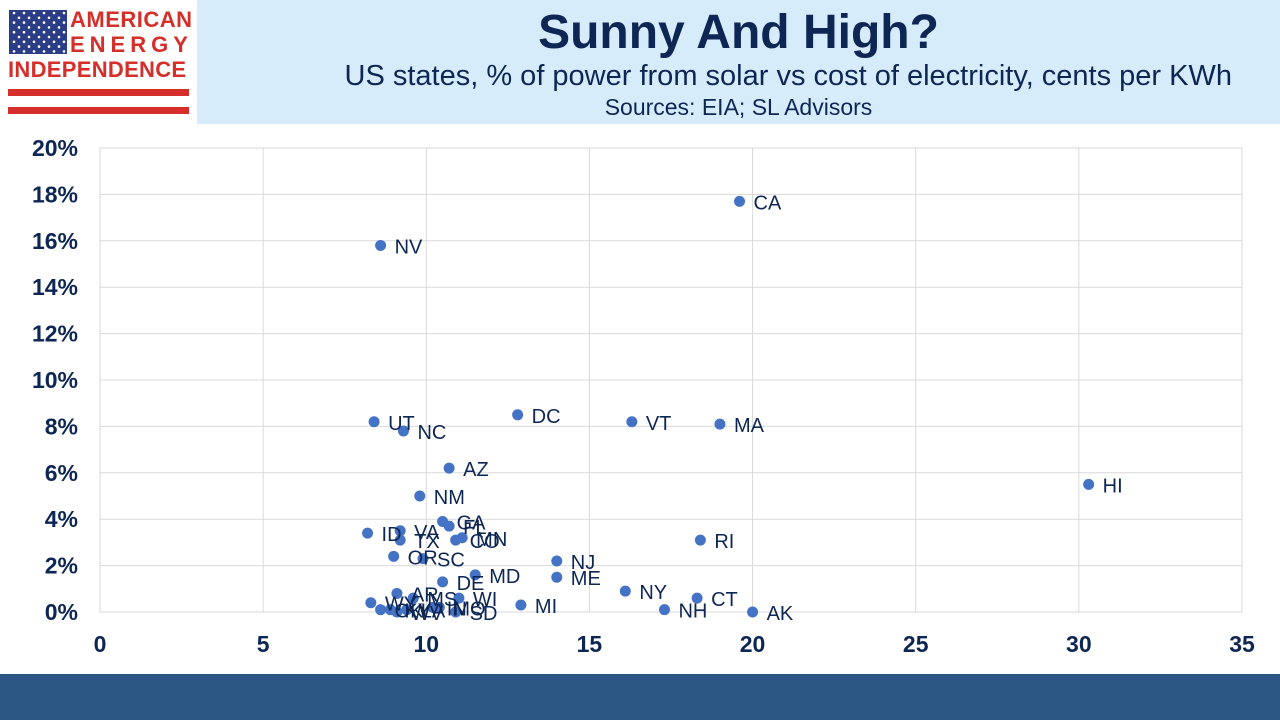  I want to click on data-point-ms, so click(413, 598).